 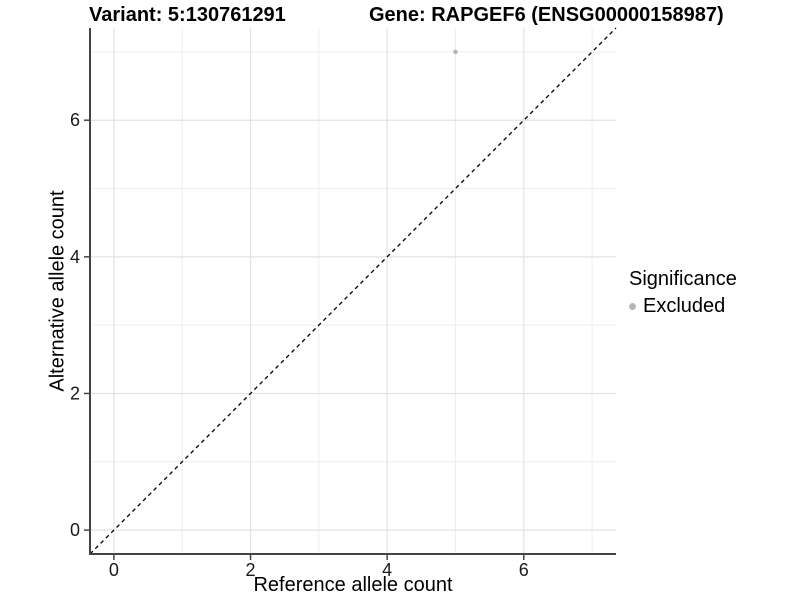 What do you see at coordinates (57, 291) in the screenshot?
I see `y-axis-title: Alternative allele count` at bounding box center [57, 291].